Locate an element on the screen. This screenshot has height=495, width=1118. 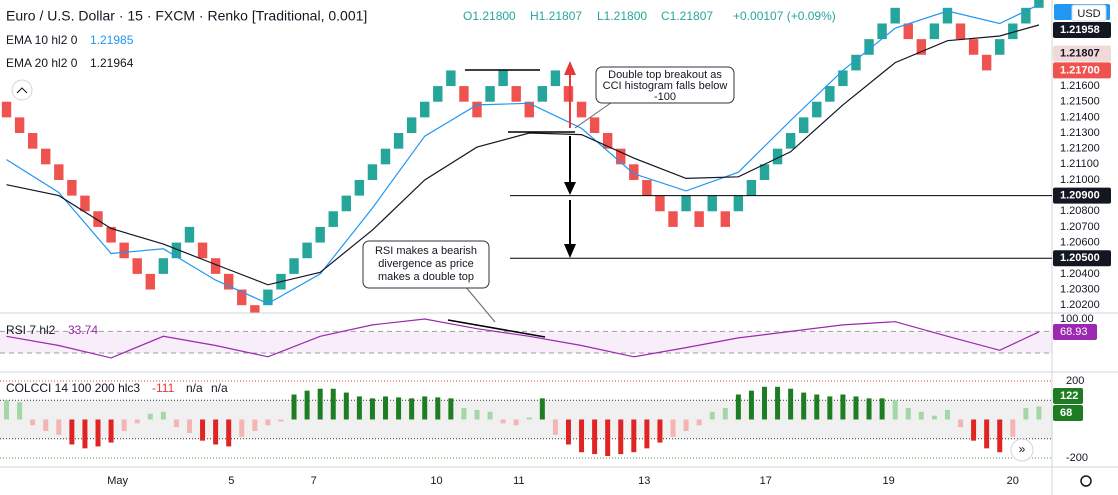
pane-value: -111 is located at coordinates (163, 388).